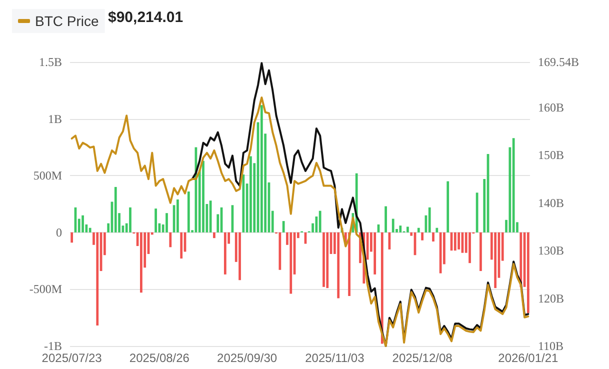 This screenshot has height=369, width=609. What do you see at coordinates (55, 119) in the screenshot?
I see `y-tick-label: 1B` at bounding box center [55, 119].